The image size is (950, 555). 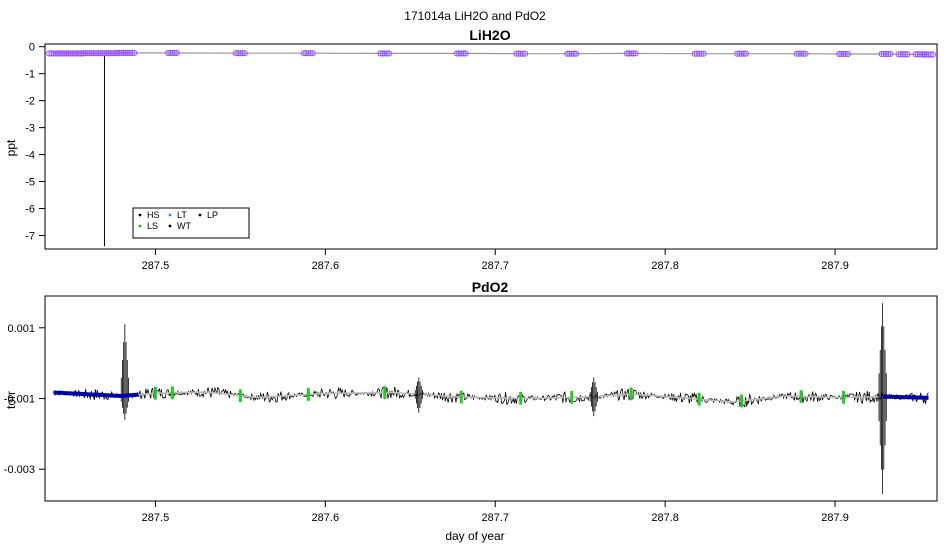 I want to click on page-title: 171014a LiH2O and PdO2, so click(x=475, y=16).